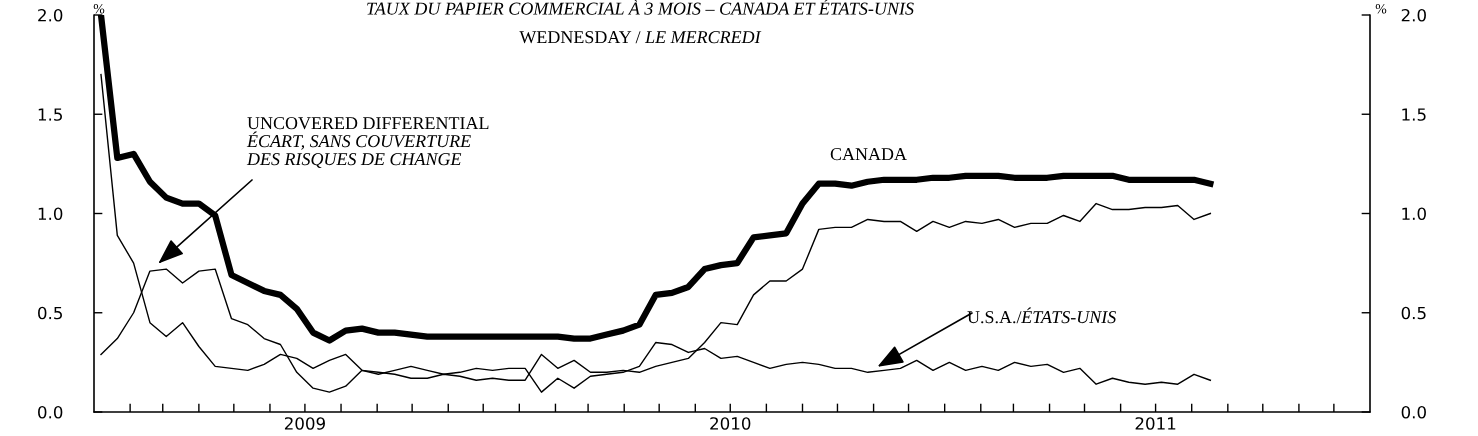  Describe the element at coordinates (99, 9) in the screenshot. I see `y-axis-title: %` at that location.